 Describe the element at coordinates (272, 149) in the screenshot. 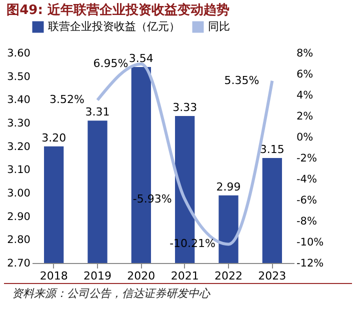

I see `data-label: 3.15` at that location.